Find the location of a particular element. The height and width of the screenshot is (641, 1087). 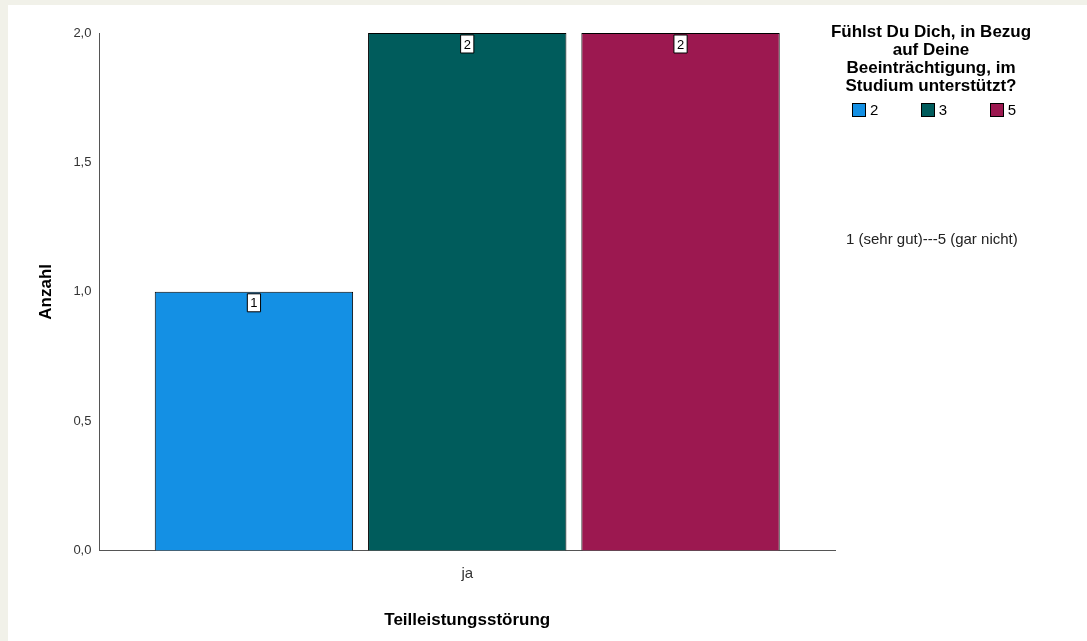

y-tick-label: 2,0 is located at coordinates (82, 32).